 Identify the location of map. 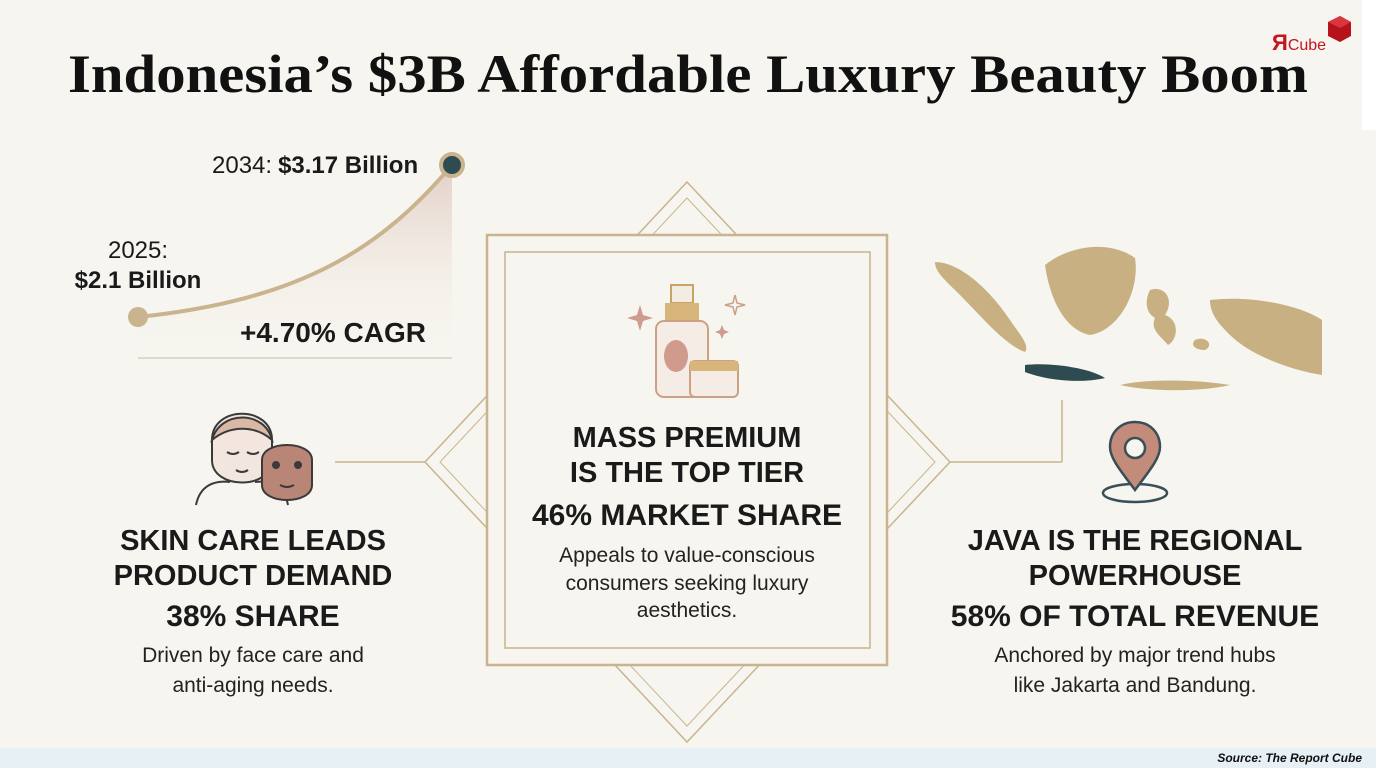
(1128, 318).